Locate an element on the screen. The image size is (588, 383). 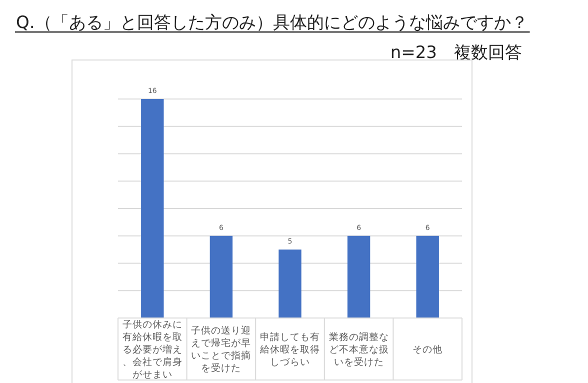
subtitle: n=23 複数回答 is located at coordinates (456, 53).